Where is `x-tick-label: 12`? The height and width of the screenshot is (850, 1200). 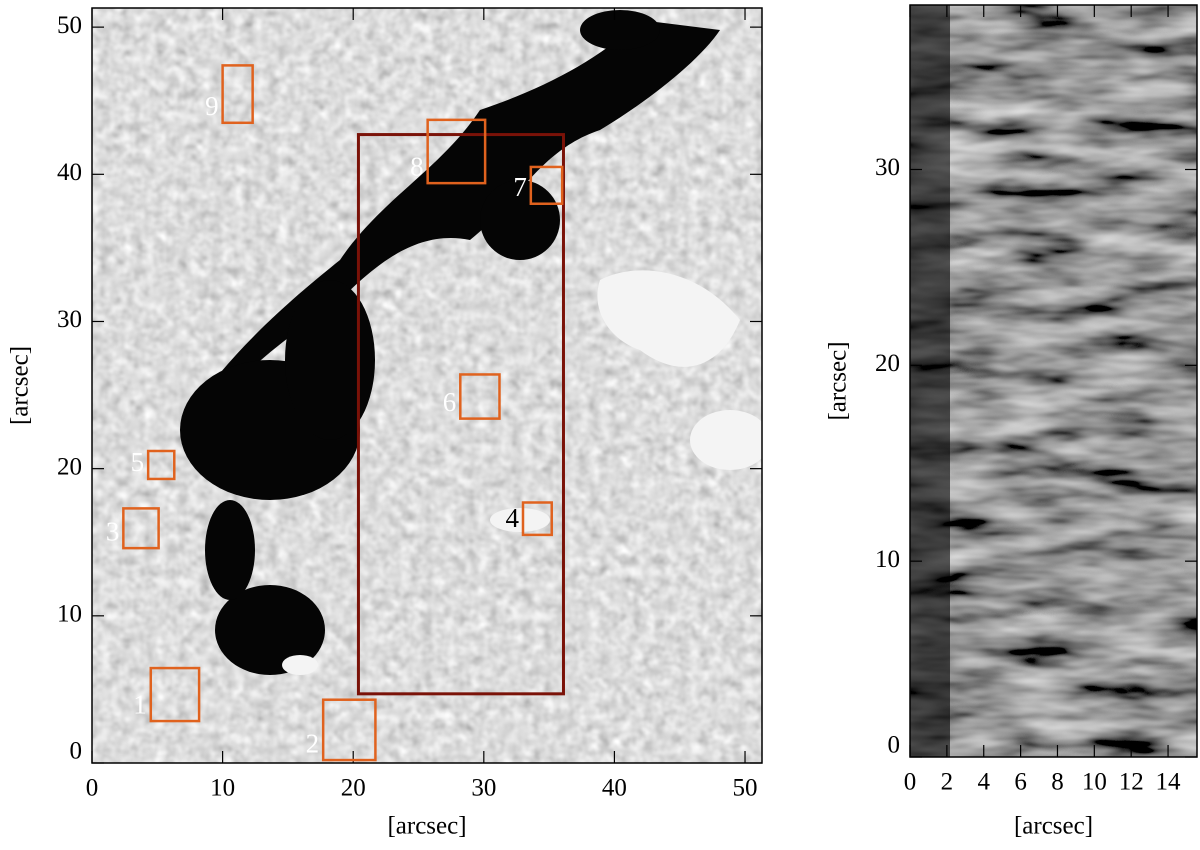
x-tick-label: 12 is located at coordinates (1131, 782).